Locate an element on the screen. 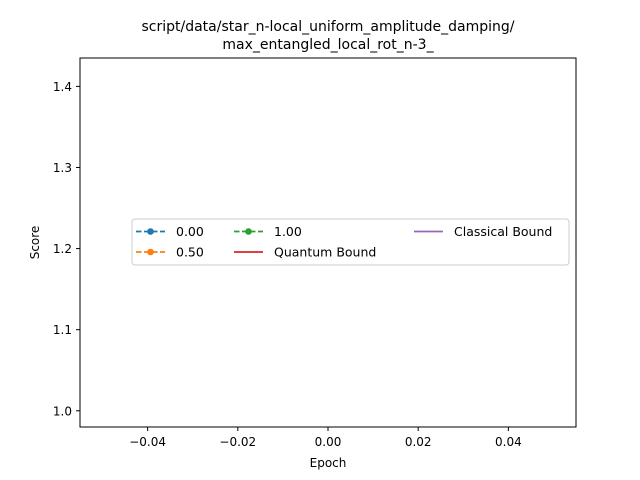 Image resolution: width=640 pixels, height=480 pixels. legend-label: 0.50 is located at coordinates (190, 252).